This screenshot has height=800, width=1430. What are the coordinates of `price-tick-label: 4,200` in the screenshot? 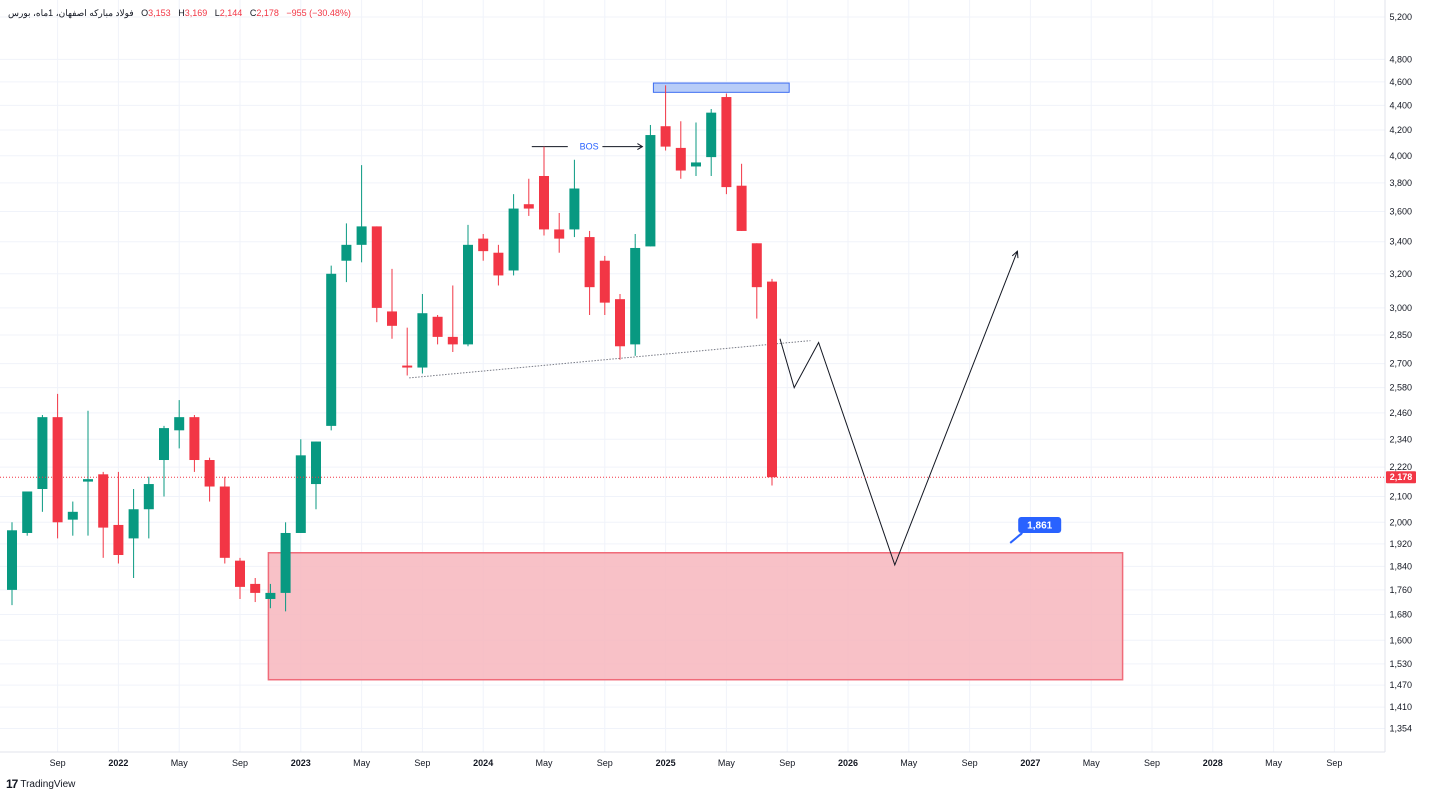 It's located at (1400, 130).